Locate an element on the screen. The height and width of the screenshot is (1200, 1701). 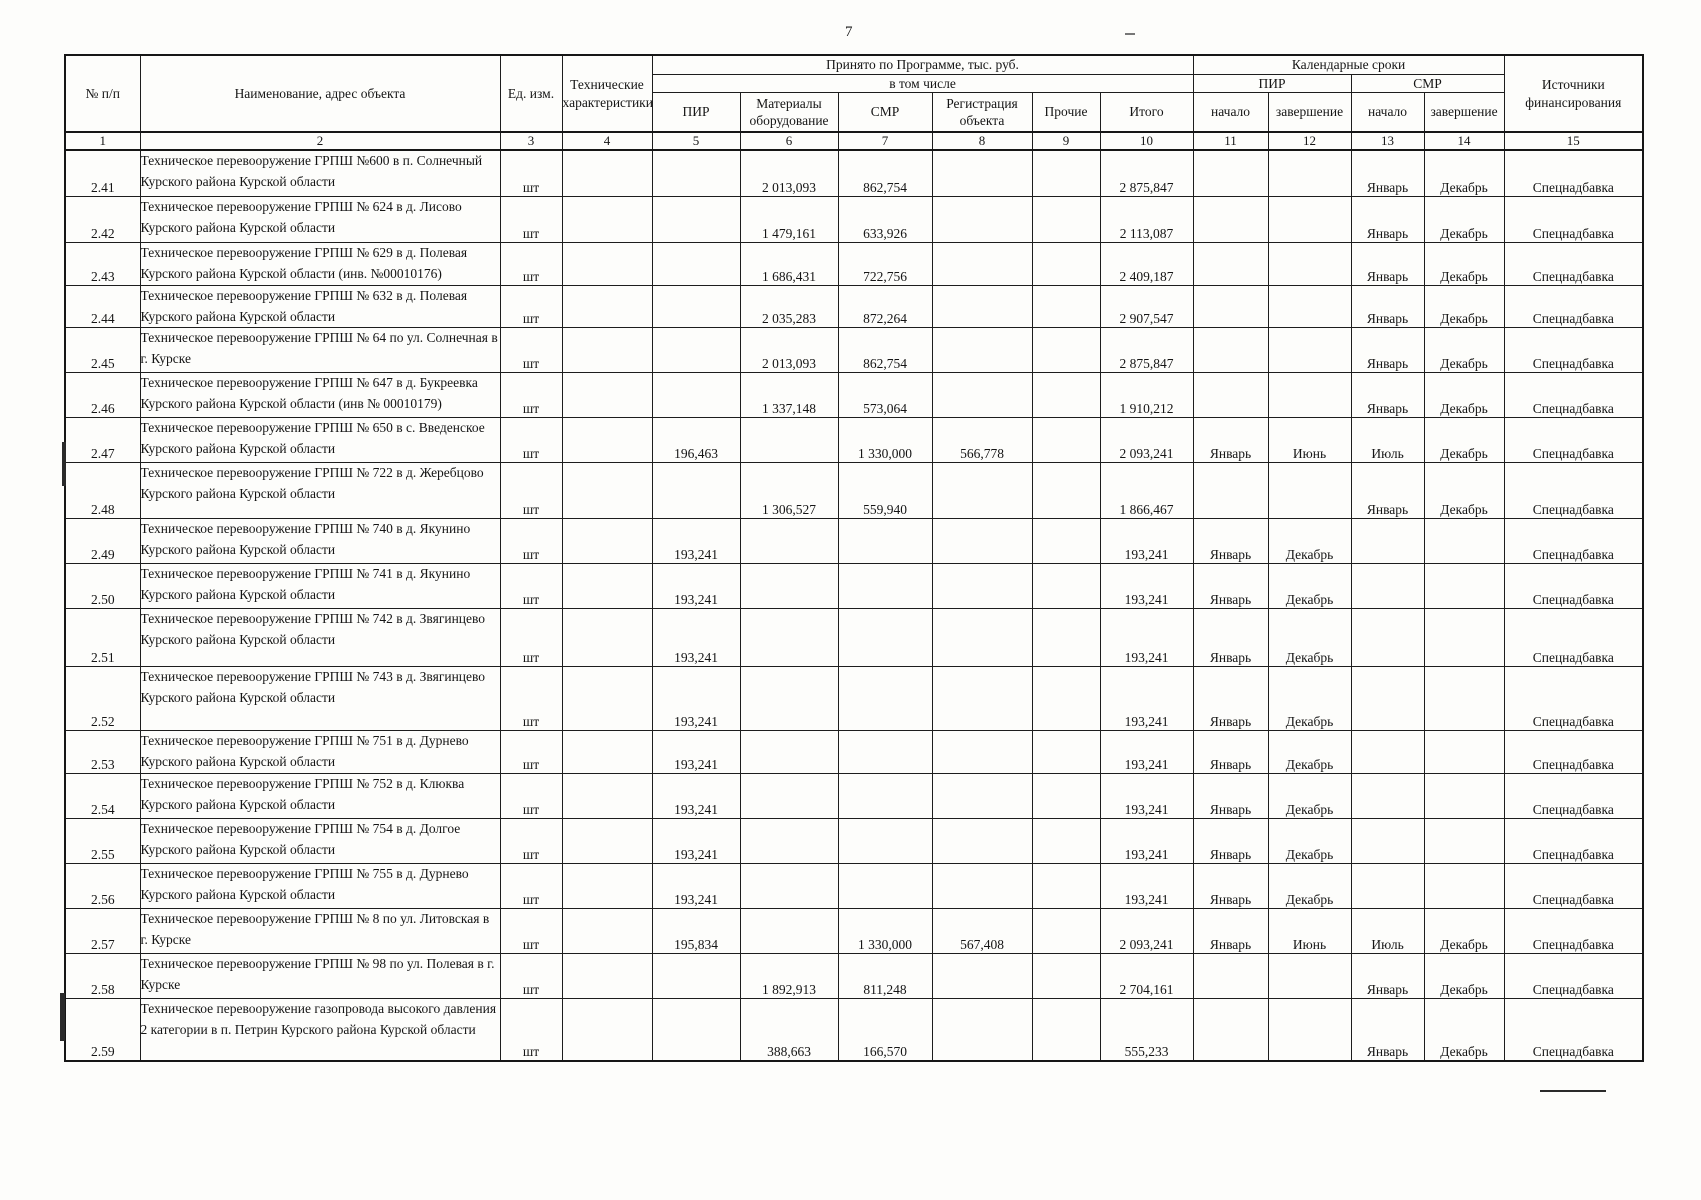
scan-artifact is located at coordinates (62, 1017).